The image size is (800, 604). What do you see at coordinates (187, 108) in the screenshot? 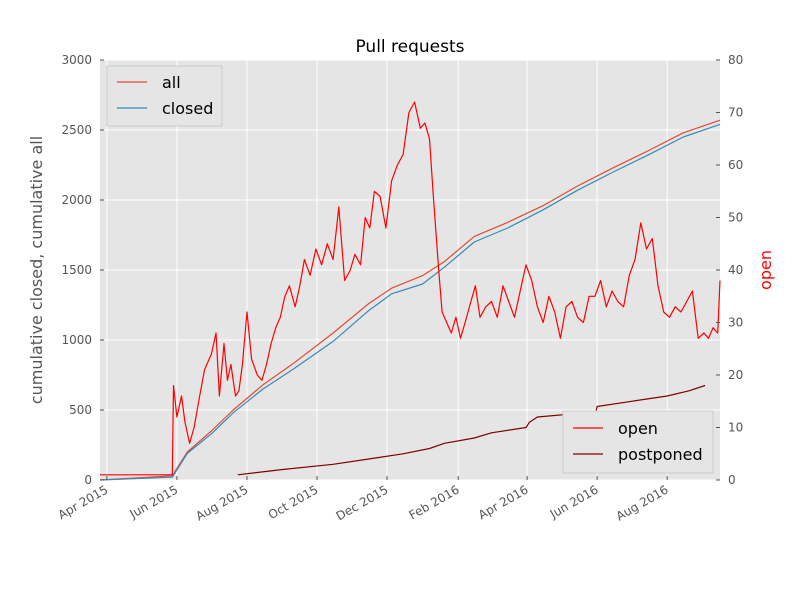
I see `legend-closed-label: closed` at bounding box center [187, 108].